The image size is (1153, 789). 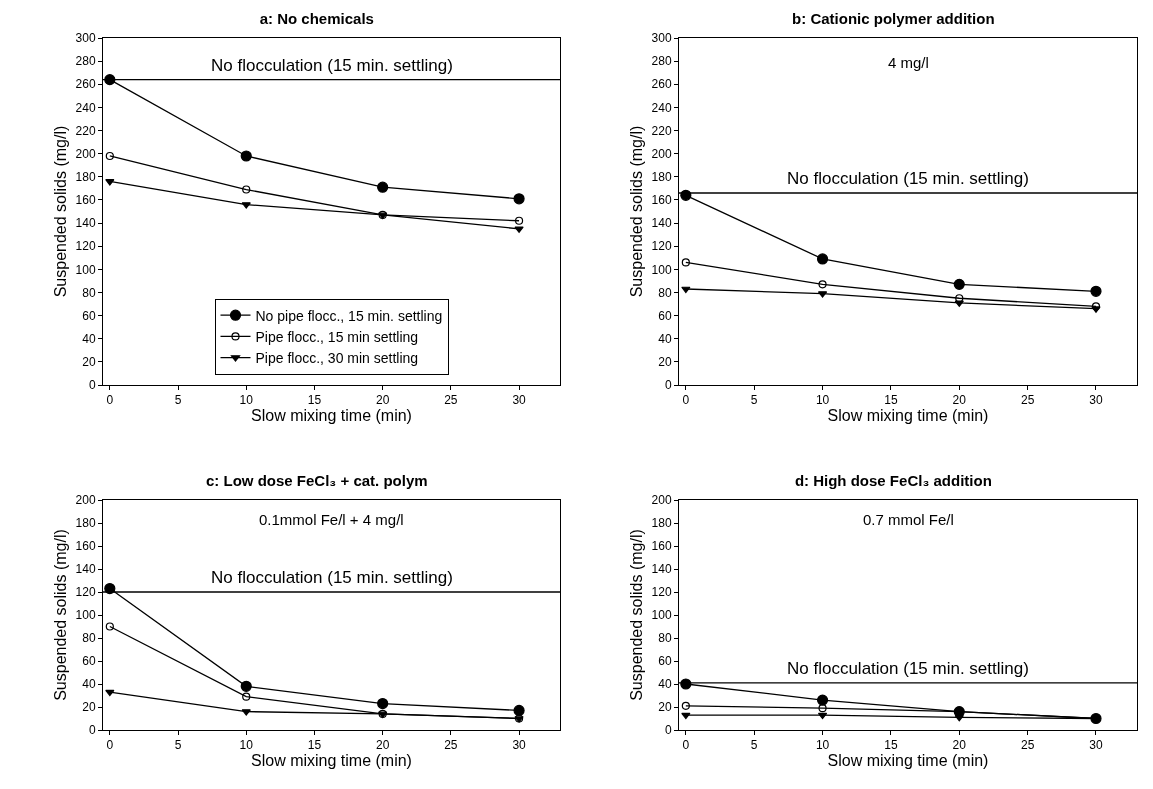 I want to click on annotation: 0.7 mmol Fe/l, so click(x=908, y=519).